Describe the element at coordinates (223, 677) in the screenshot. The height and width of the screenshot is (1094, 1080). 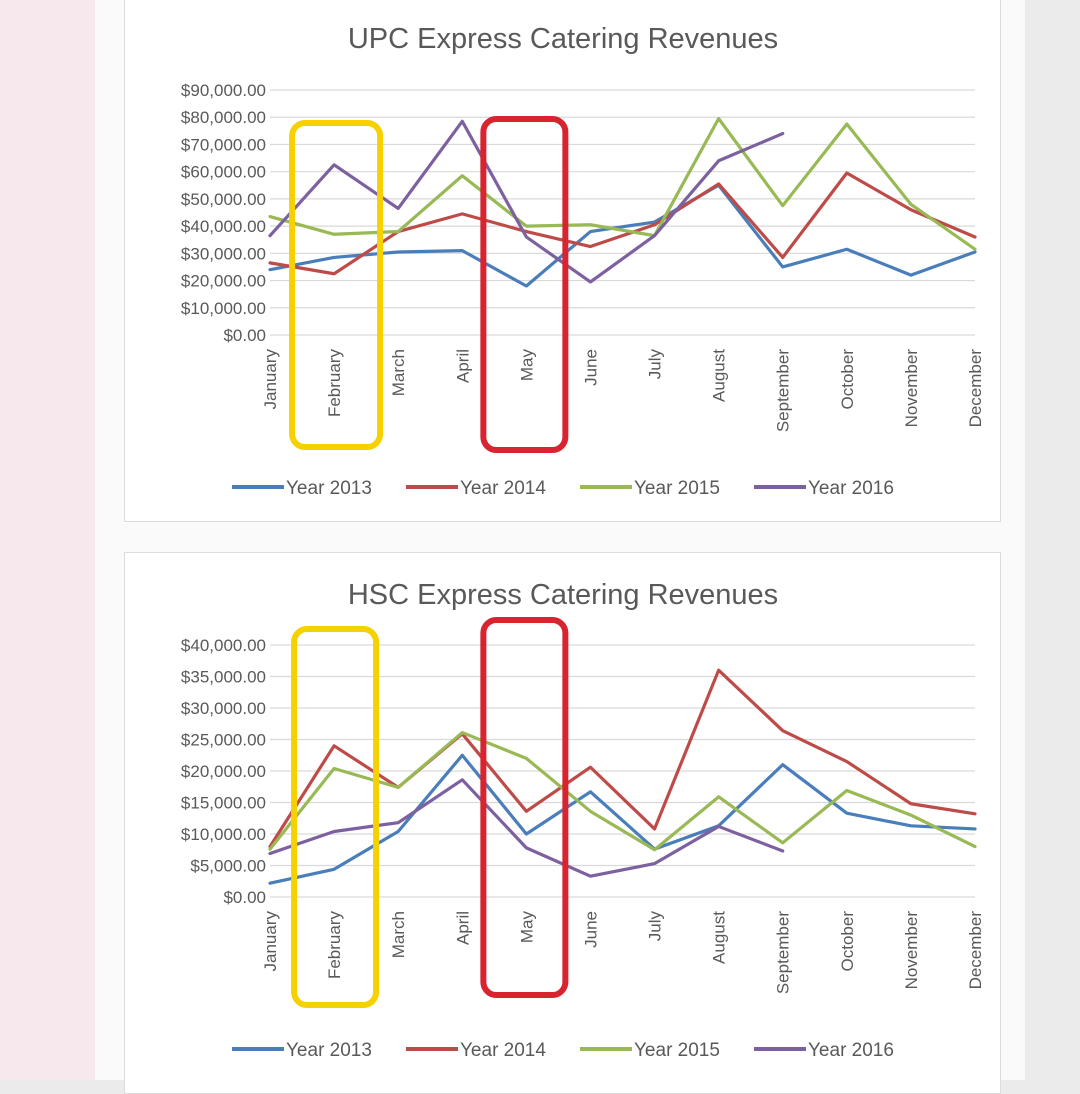
I see `y-tick-label: $35,000.00` at that location.